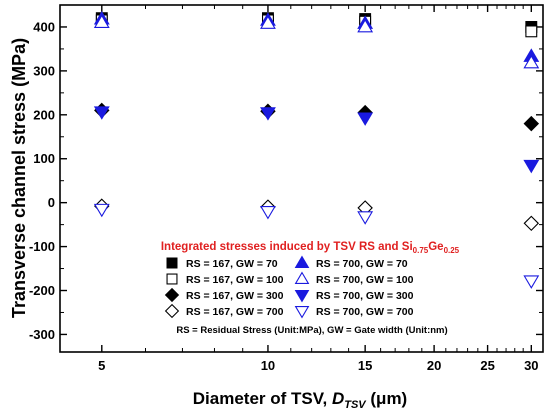 This screenshot has width=550, height=414. What do you see at coordinates (101, 365) in the screenshot?
I see `x-tick-label: 5` at bounding box center [101, 365].